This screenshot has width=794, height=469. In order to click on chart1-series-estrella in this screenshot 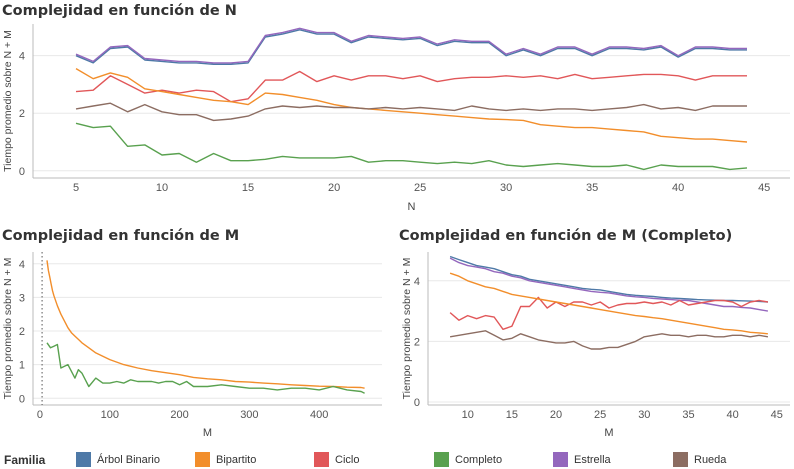, I will do `click(411, 45)`.